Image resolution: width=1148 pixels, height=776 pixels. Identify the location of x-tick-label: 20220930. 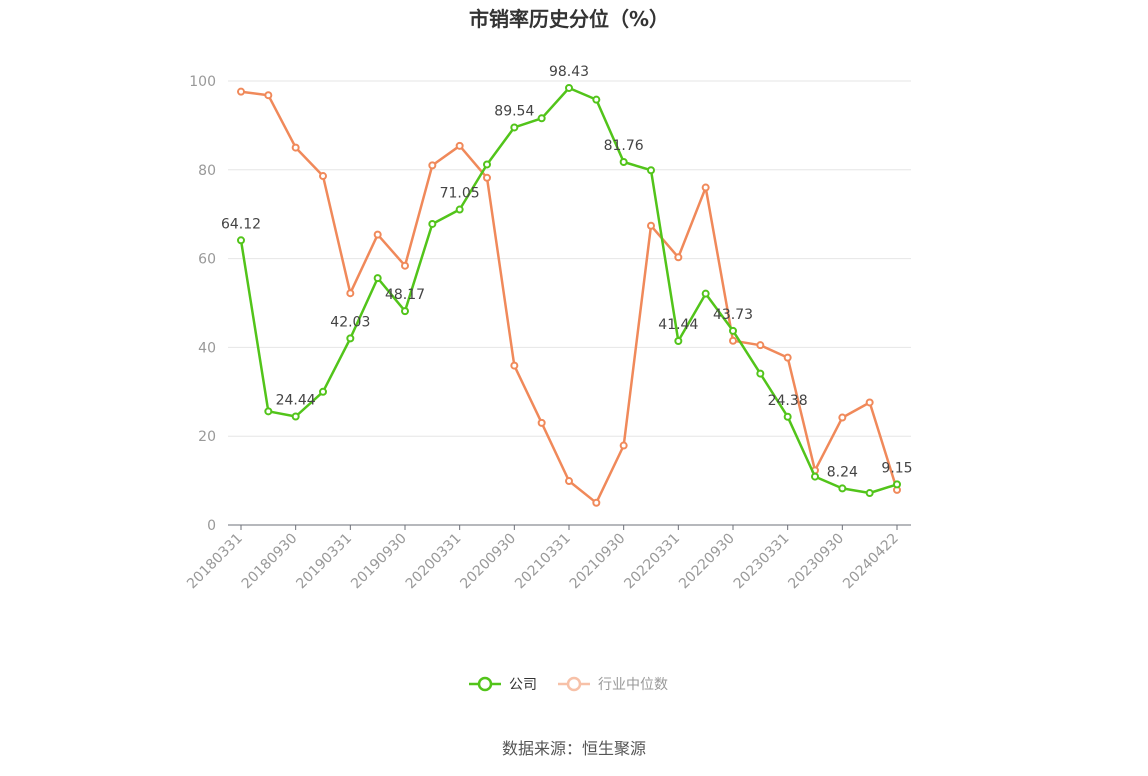
(707, 562).